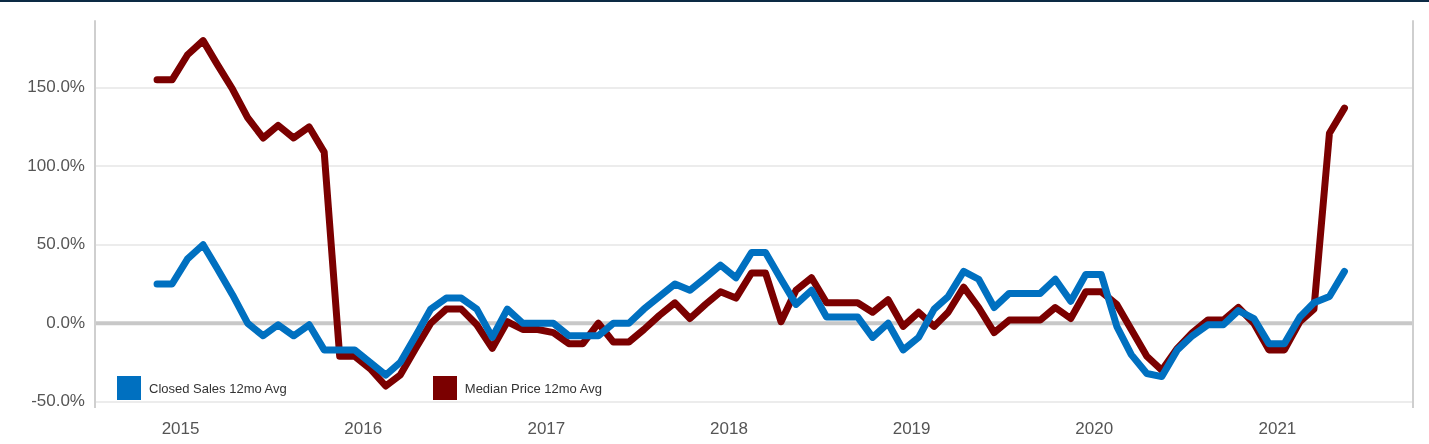 The height and width of the screenshot is (444, 1429). Describe the element at coordinates (533, 388) in the screenshot. I see `legend-label: Median Price 12mo Avg` at that location.